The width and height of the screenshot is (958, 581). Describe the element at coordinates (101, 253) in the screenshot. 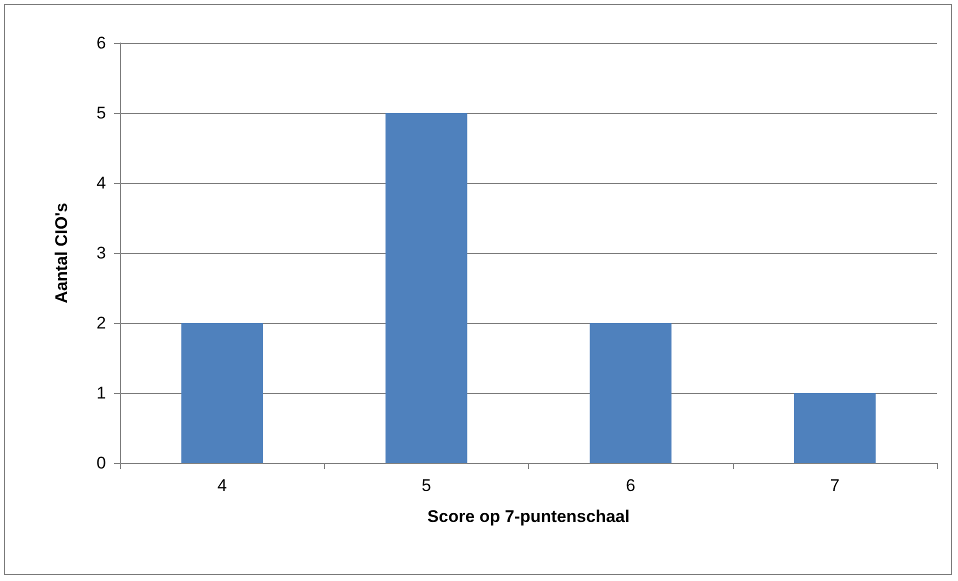

I see `y-tick-label: 3` at that location.